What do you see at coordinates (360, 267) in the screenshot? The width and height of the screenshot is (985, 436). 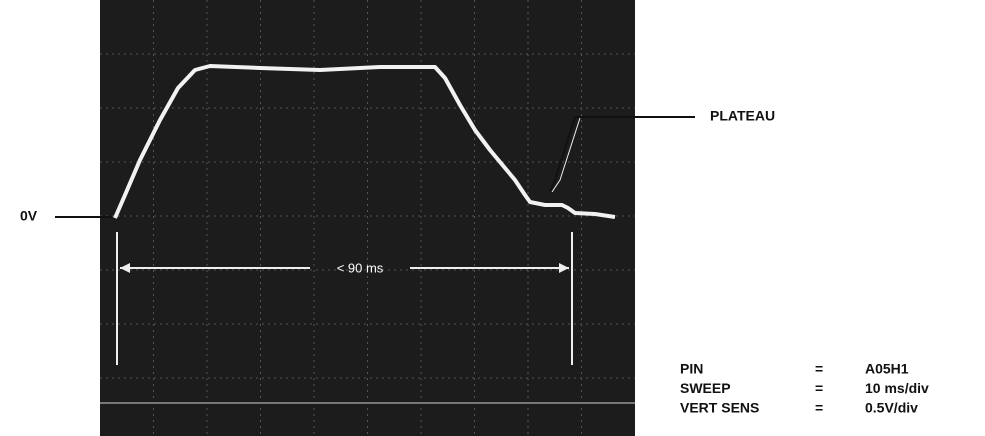 I see `duration-label: < 90 ms` at bounding box center [360, 267].